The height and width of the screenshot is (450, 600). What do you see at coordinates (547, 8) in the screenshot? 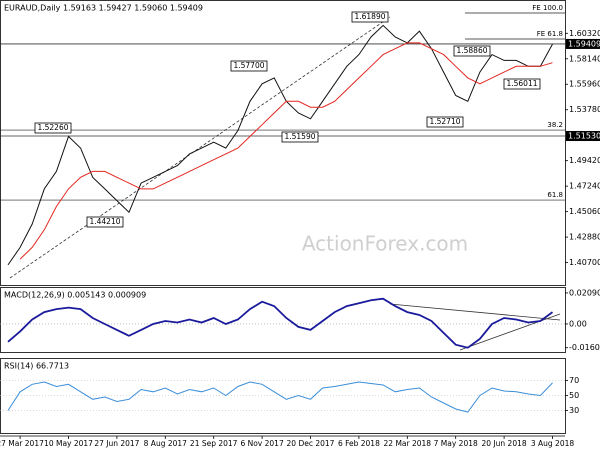
I see `fib-label: FE 100.0` at bounding box center [547, 8].